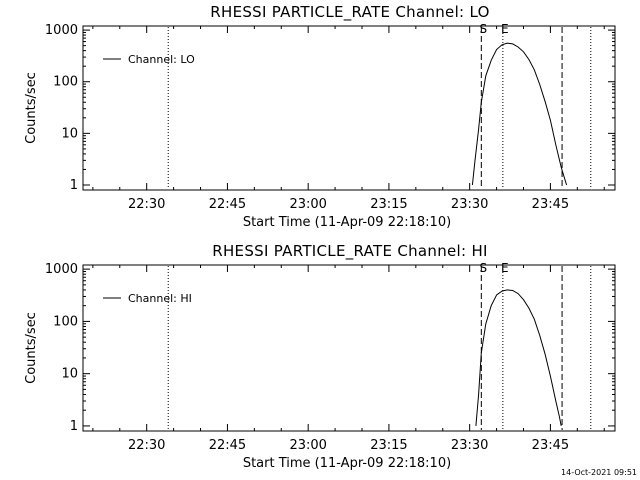 Image resolution: width=640 pixels, height=480 pixels. What do you see at coordinates (349, 12) in the screenshot?
I see `chart-title: RHESSI PARTICLE_RATE Channel: LO` at bounding box center [349, 12].